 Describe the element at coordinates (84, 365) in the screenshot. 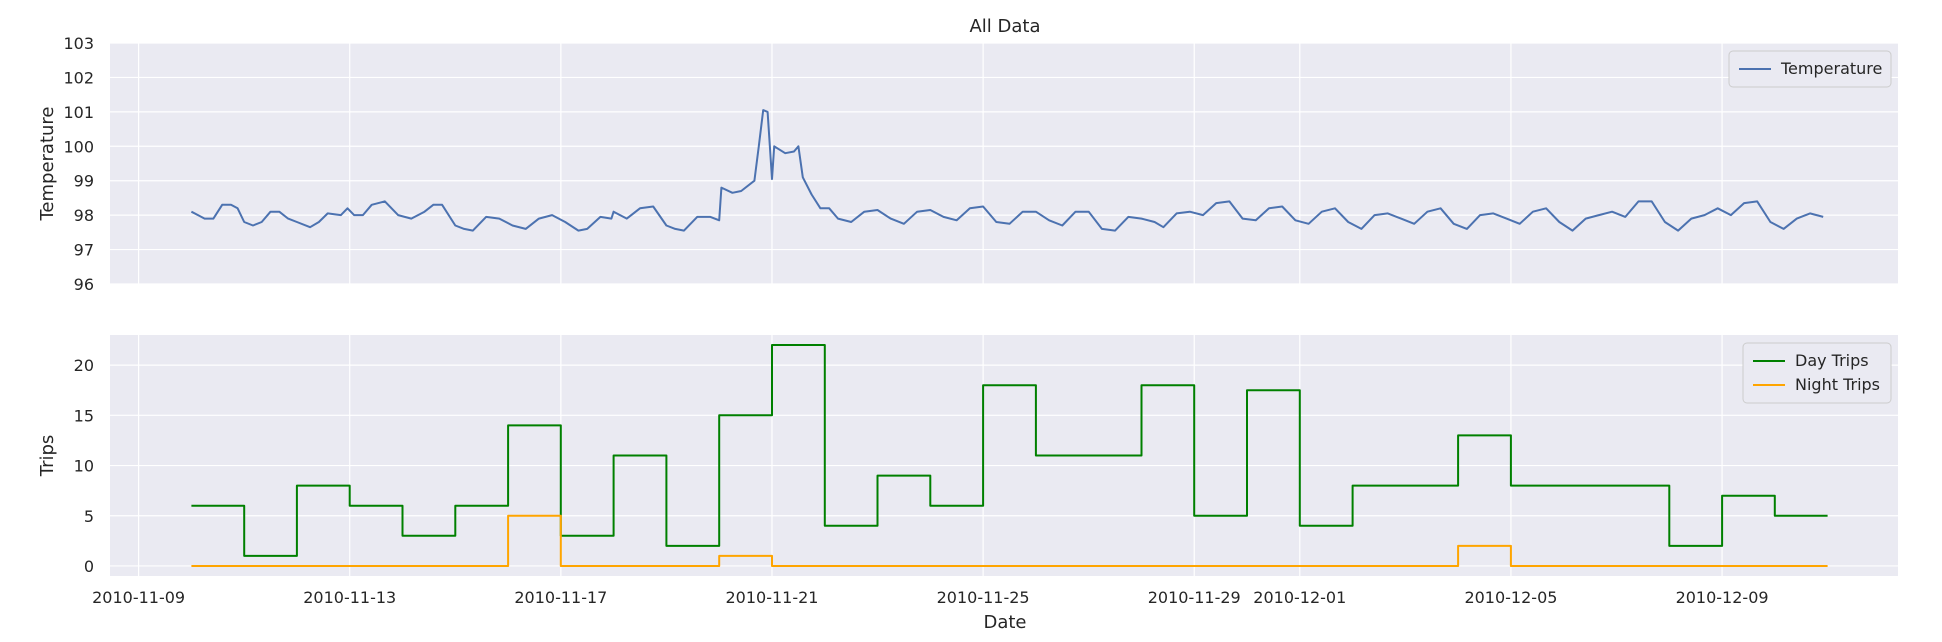

I see `y-tick-label: 20` at that location.